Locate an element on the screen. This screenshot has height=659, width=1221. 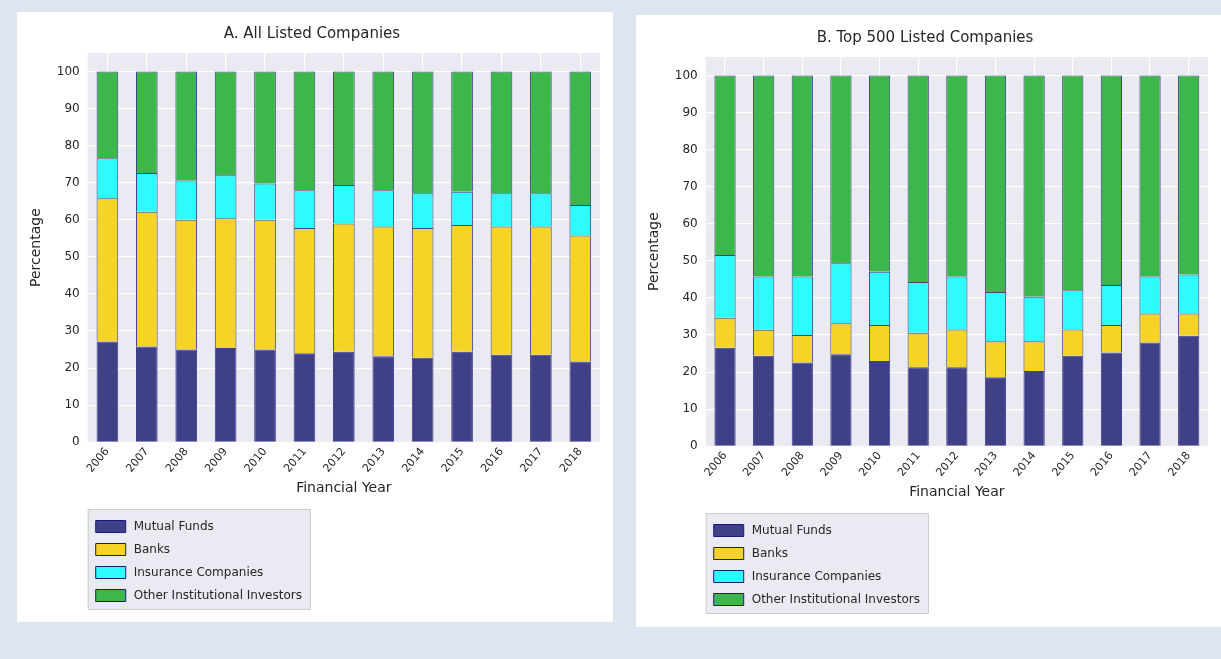
chart-title: B. Top 500 Listed Companies is located at coordinates (925, 36).